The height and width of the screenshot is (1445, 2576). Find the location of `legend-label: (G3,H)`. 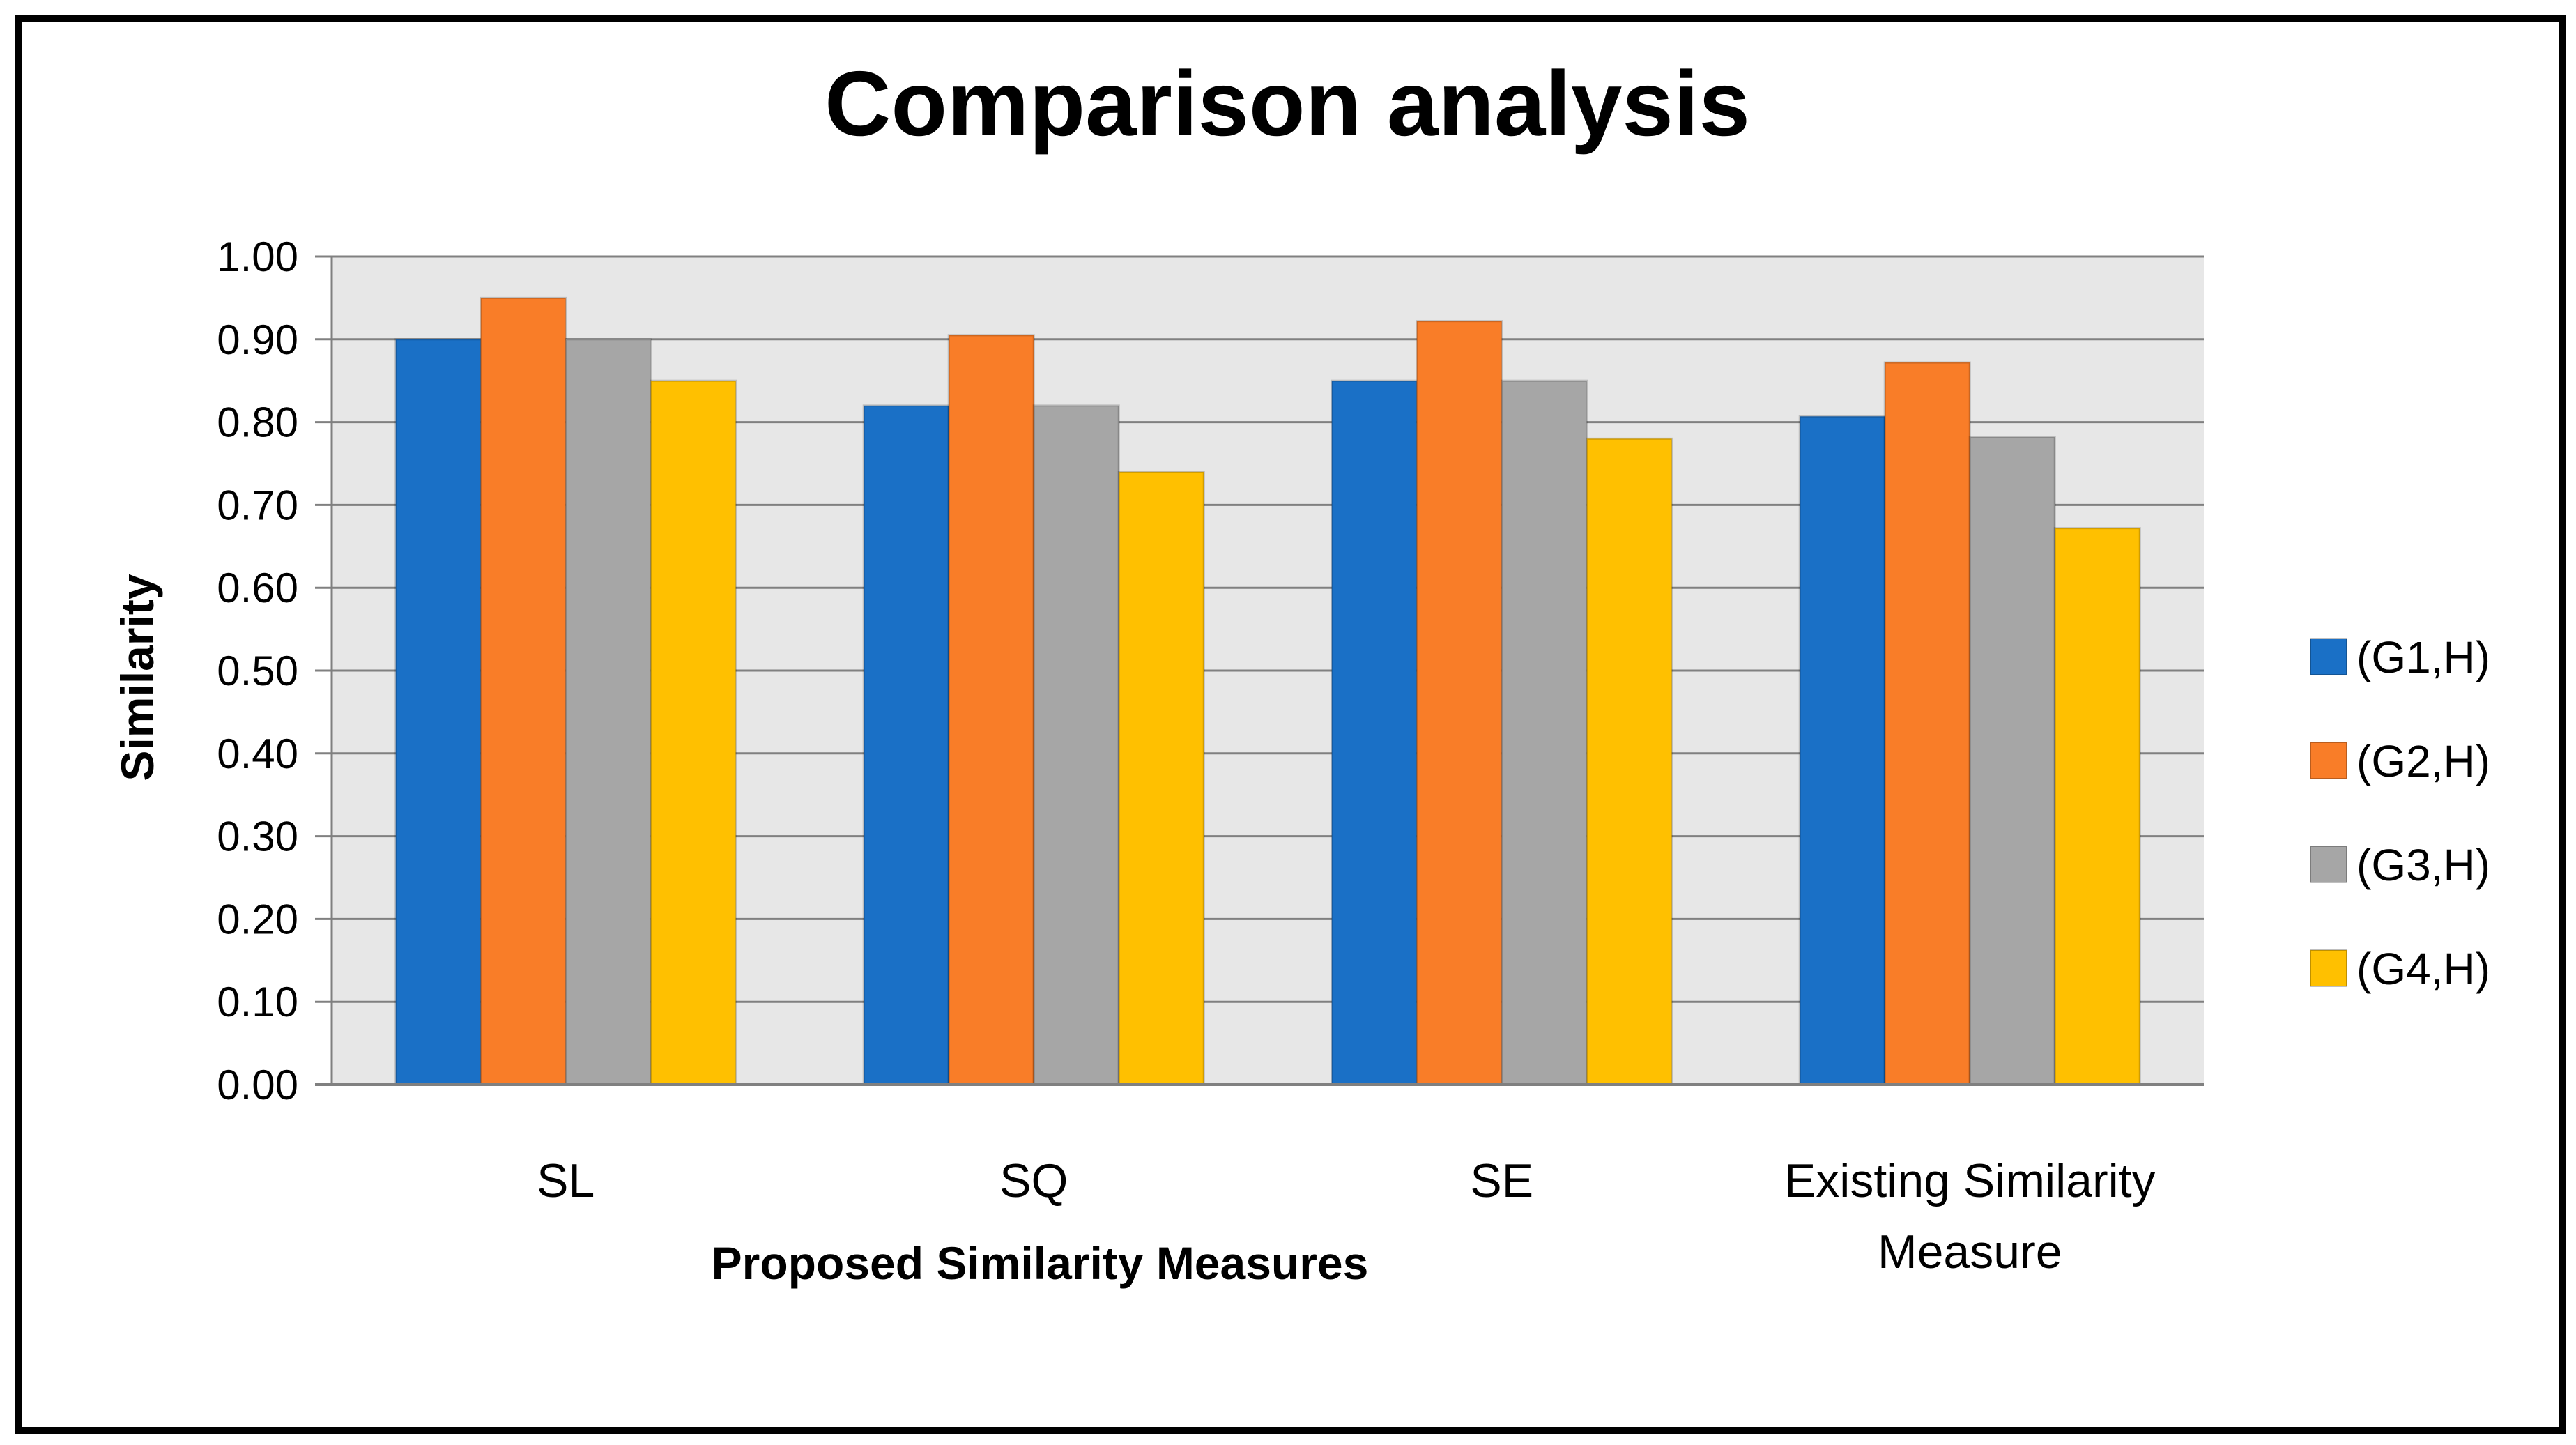

legend-label: (G3,H) is located at coordinates (2423, 865).